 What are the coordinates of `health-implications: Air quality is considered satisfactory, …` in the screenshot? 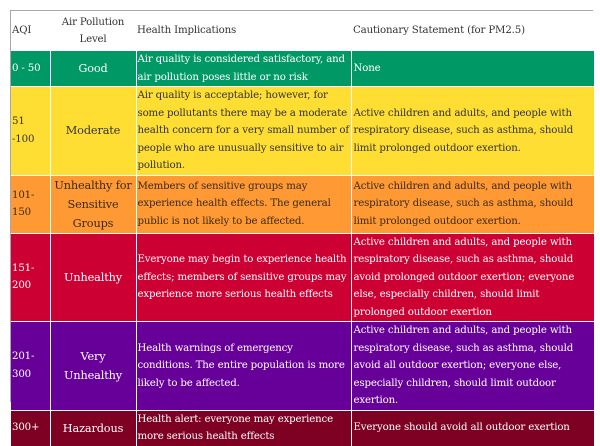 It's located at (244, 69).